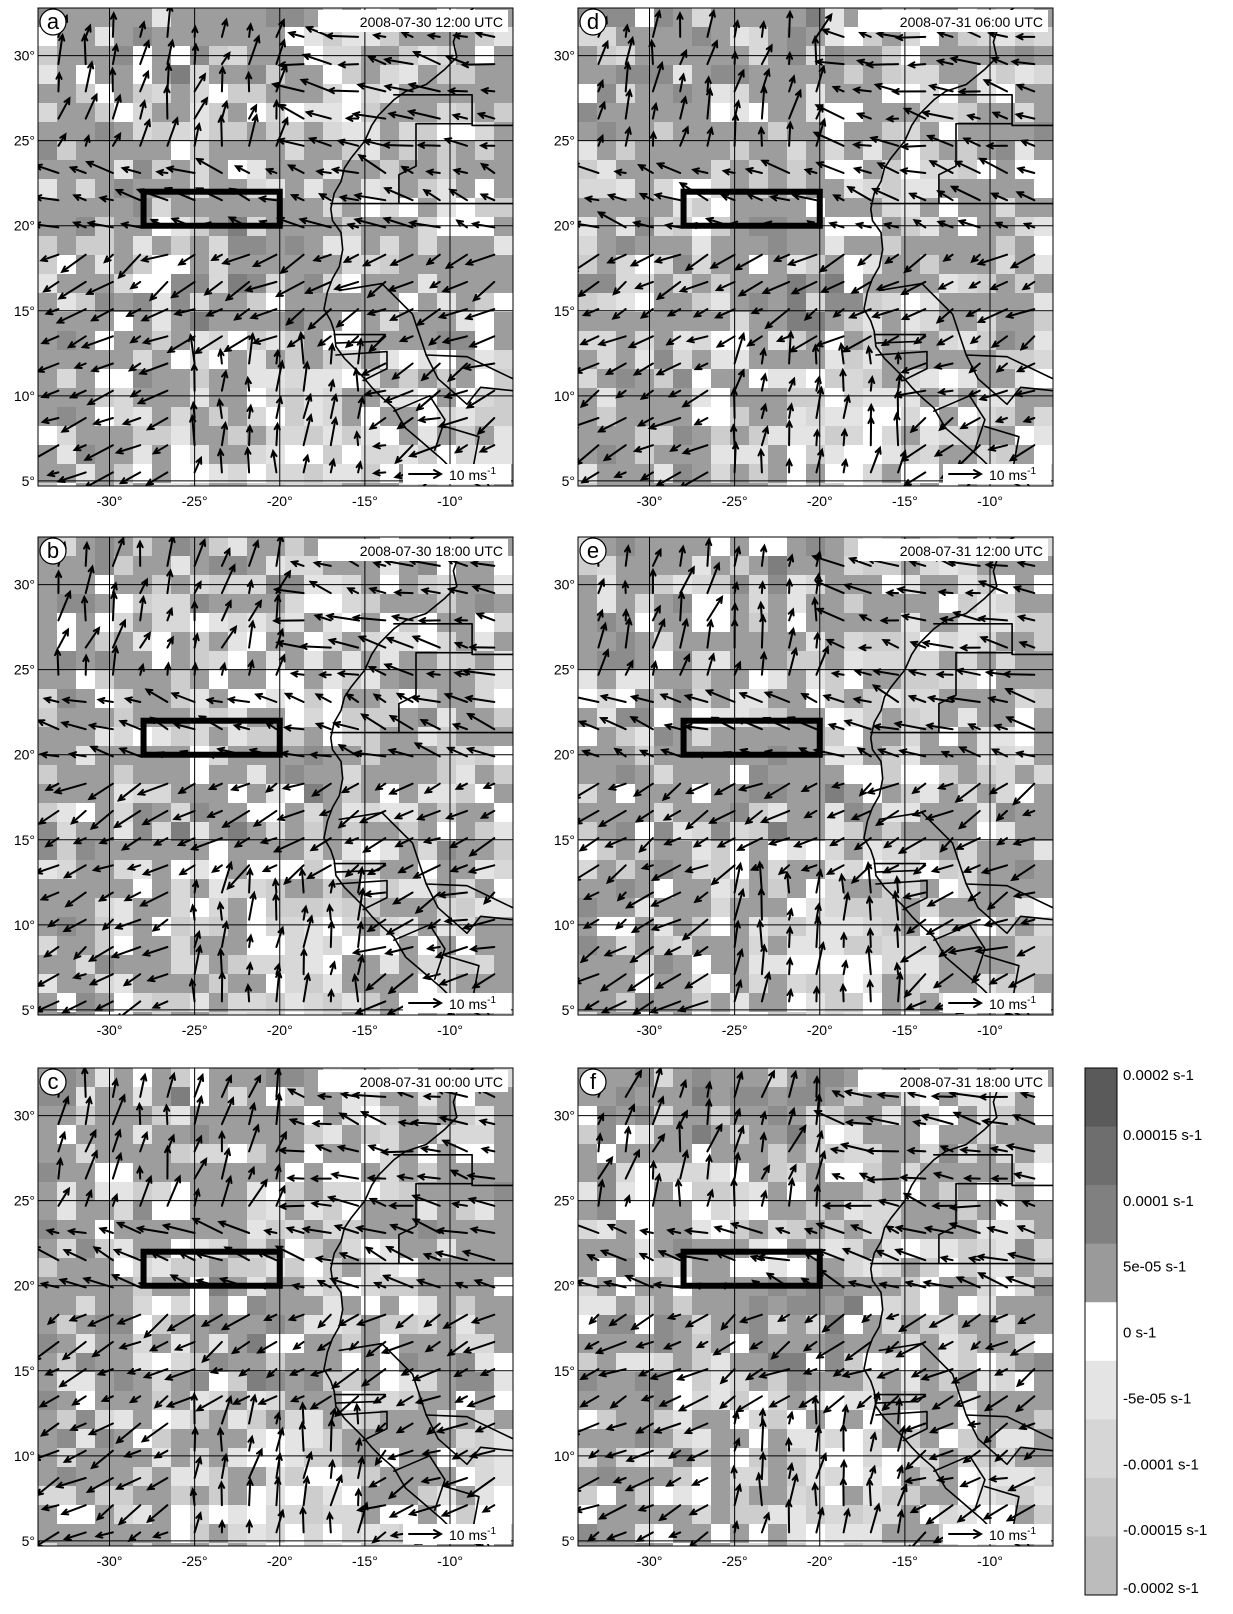  I want to click on lat-tick-label: 15°, so click(24, 311).